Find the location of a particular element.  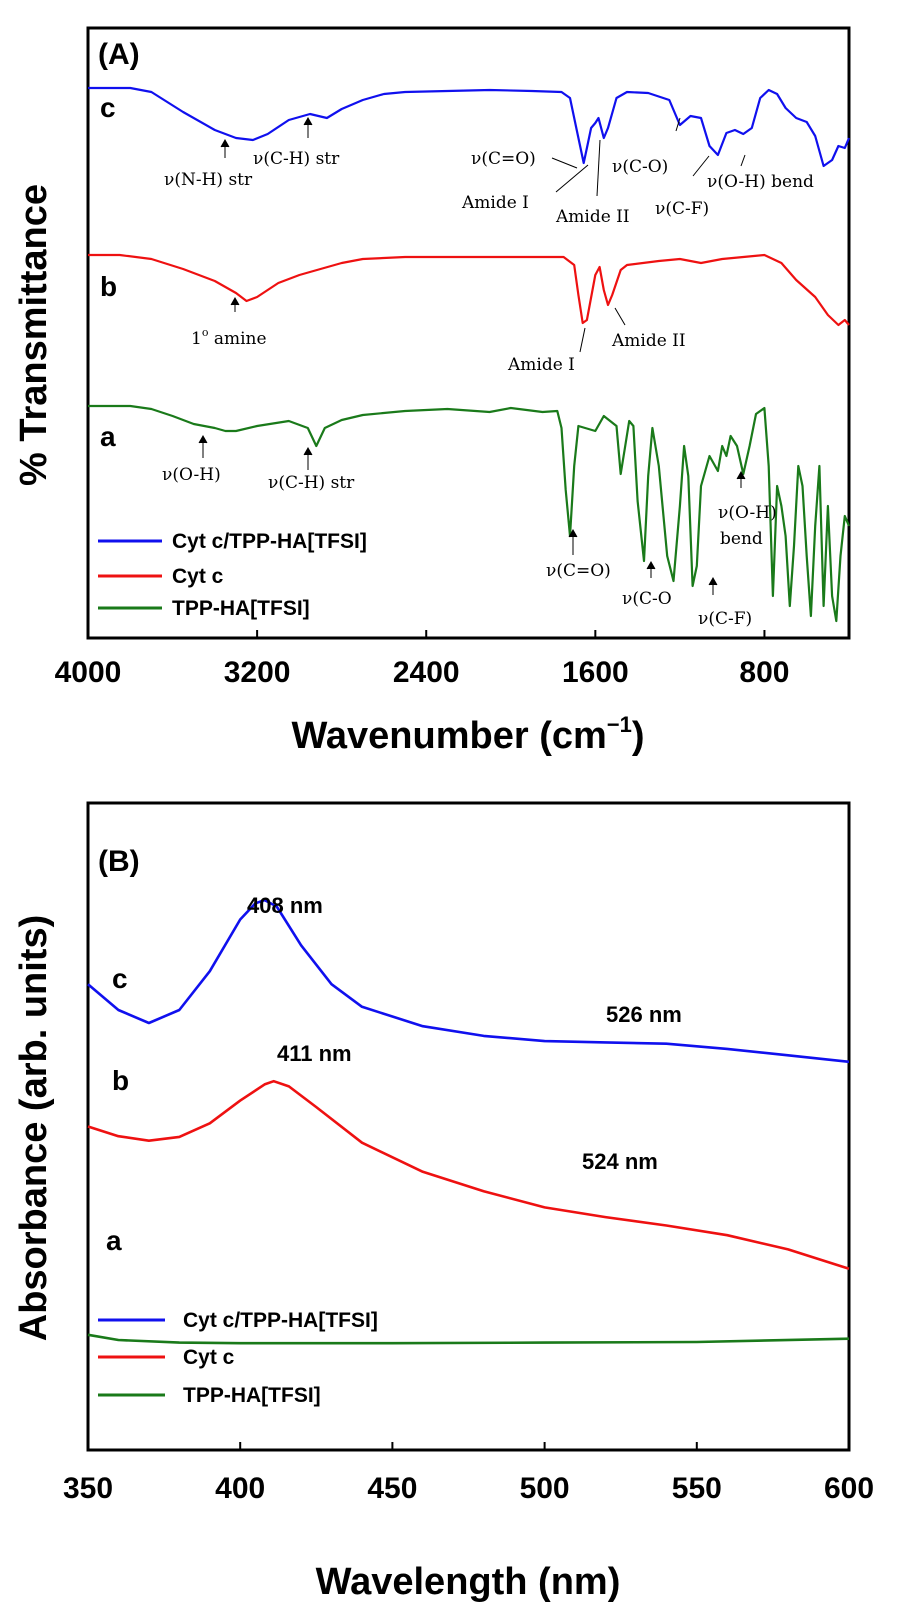

panel-b-trace-label-c: c is located at coordinates (120, 978).